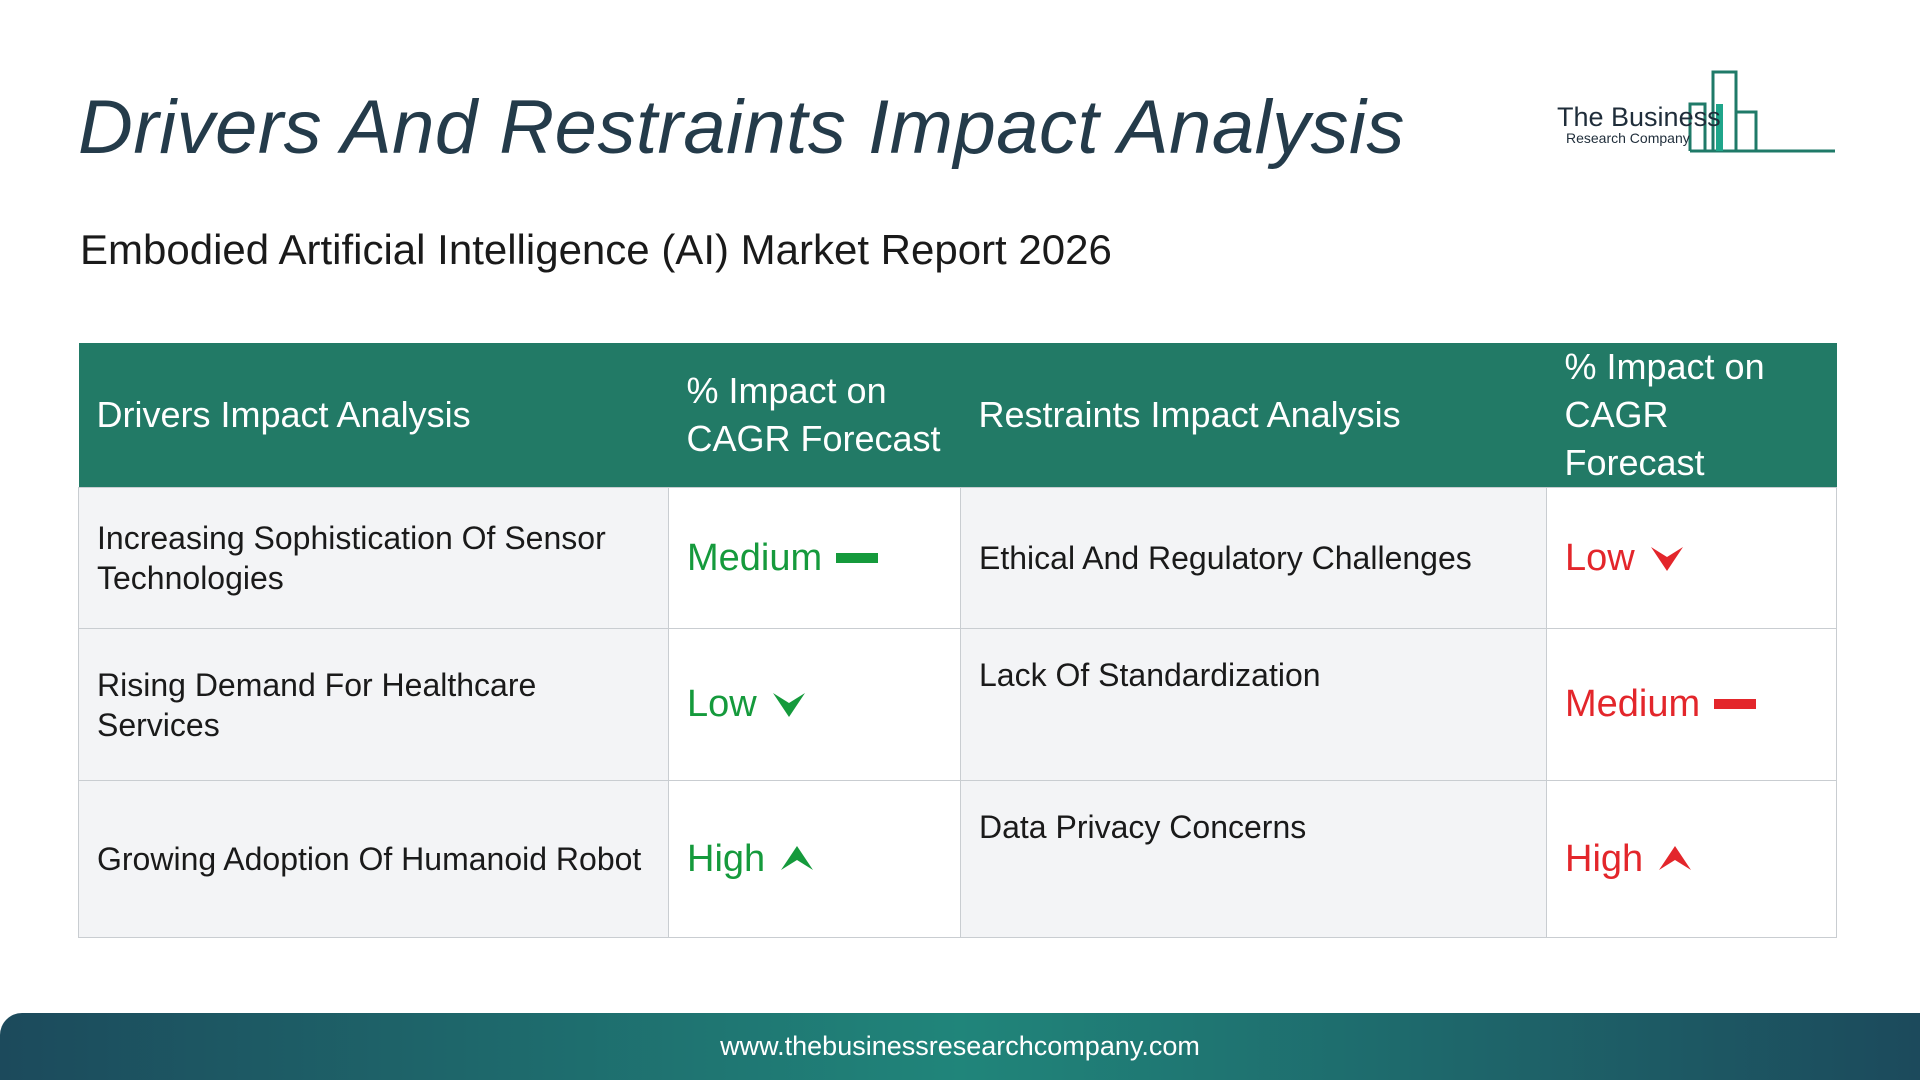 The height and width of the screenshot is (1080, 1920). Describe the element at coordinates (1253, 558) in the screenshot. I see `restraint-cell: Ethical And Regulatory Challenges` at that location.